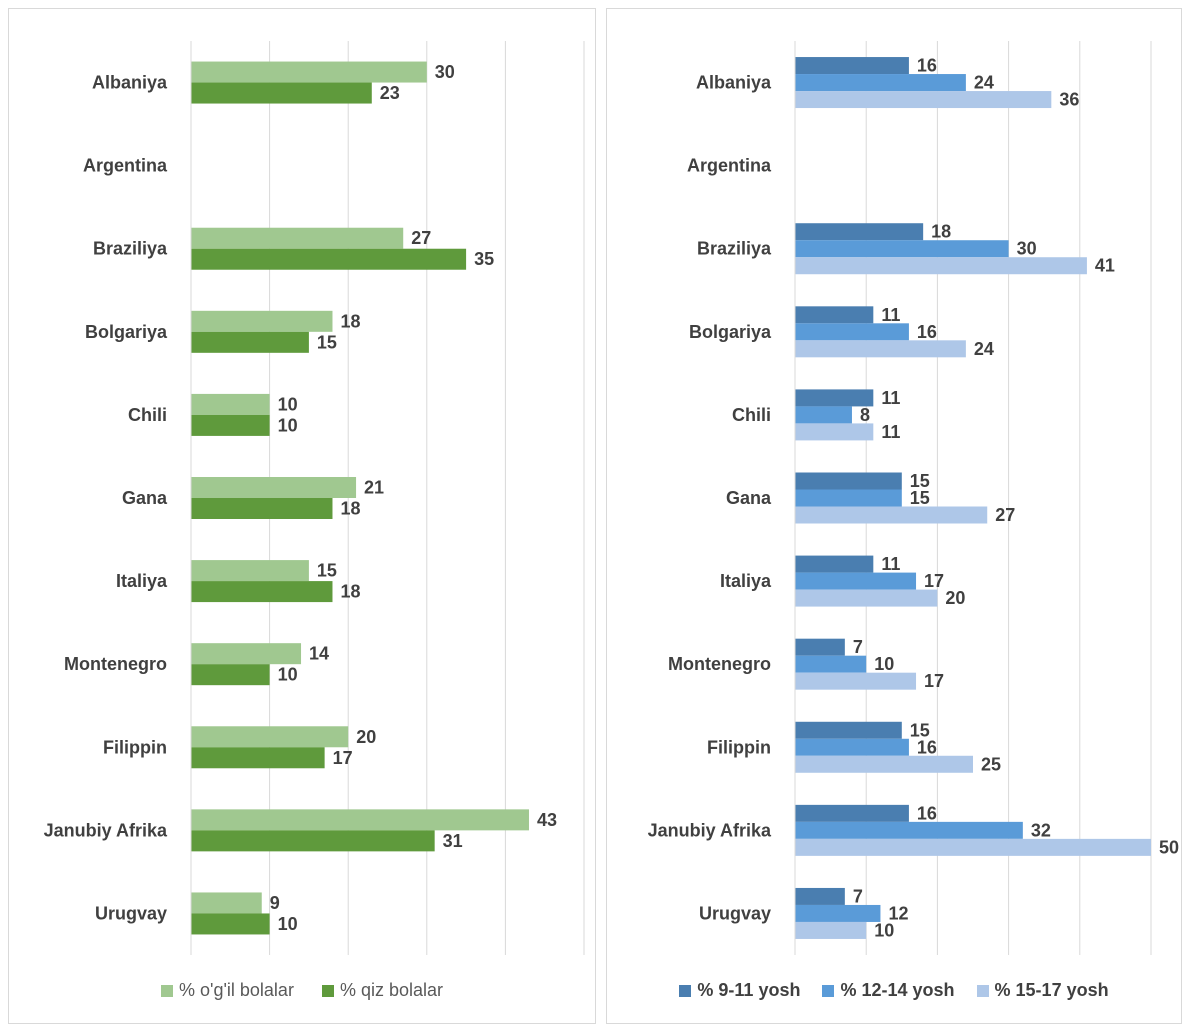 The image size is (1190, 1032). I want to click on bar-albaniya-9-11-yosh, so click(852, 66).